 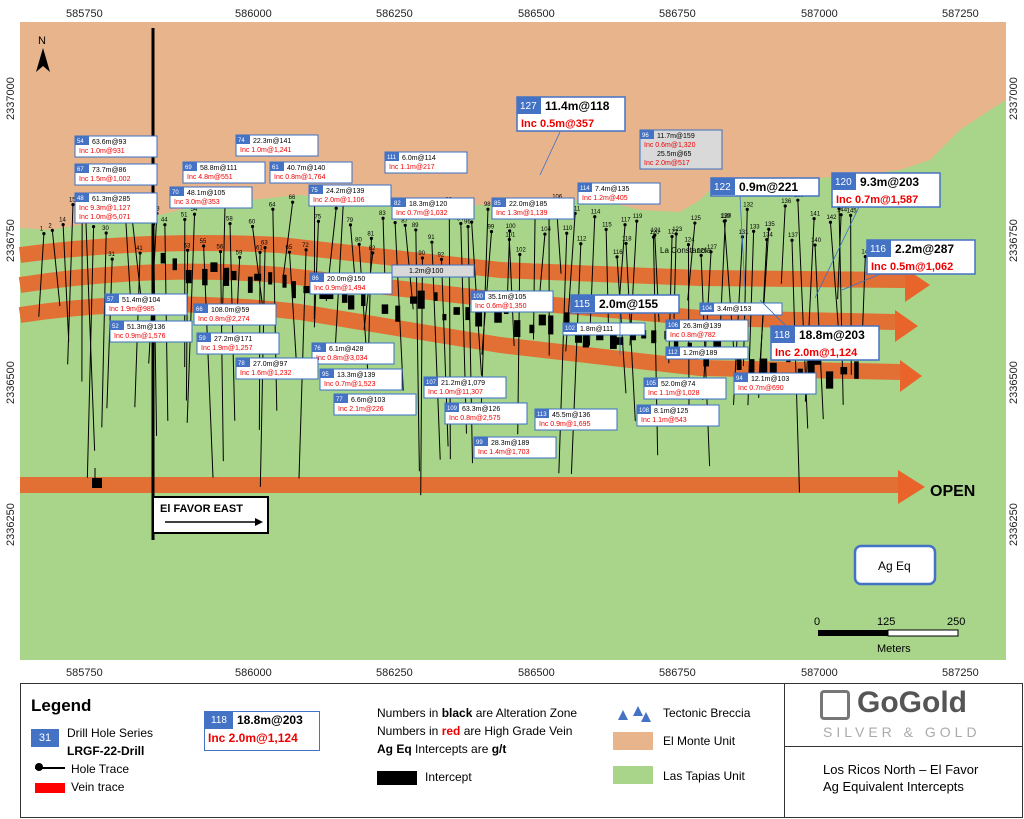 What do you see at coordinates (475, 418) in the screenshot?
I see `intercept-red: Inc 0.8m@2,575` at bounding box center [475, 418].